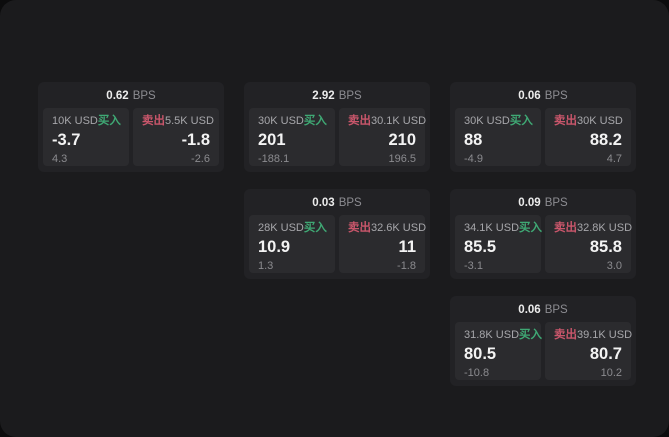 The width and height of the screenshot is (669, 437). What do you see at coordinates (473, 140) in the screenshot?
I see `buy-price-value: 88` at bounding box center [473, 140].